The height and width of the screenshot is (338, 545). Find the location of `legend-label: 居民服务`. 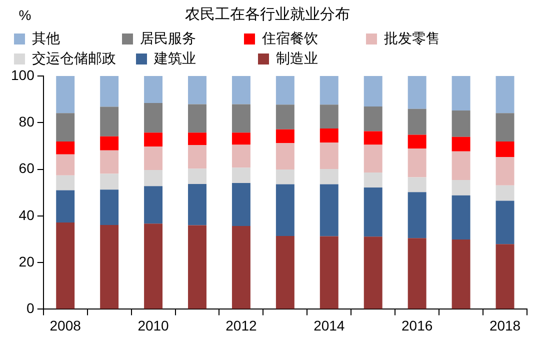

legend-label: 居民服务 is located at coordinates (189, 38).